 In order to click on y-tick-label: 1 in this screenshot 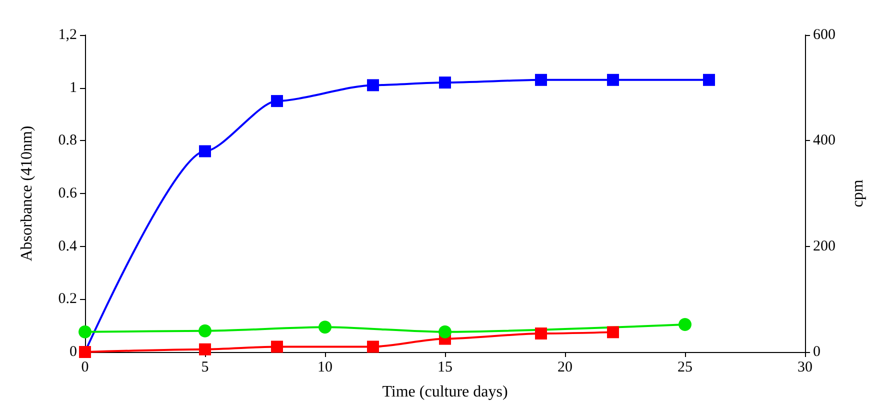, I will do `click(73, 88)`.